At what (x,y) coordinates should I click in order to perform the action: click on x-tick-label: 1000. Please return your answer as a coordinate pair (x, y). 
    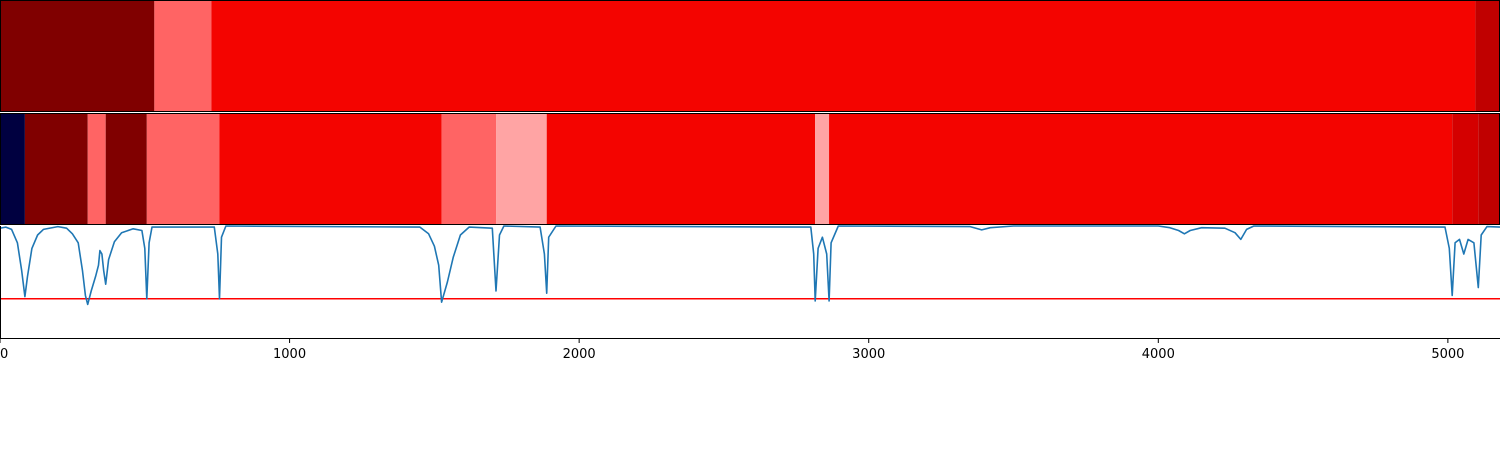
    Looking at the image, I should click on (289, 354).